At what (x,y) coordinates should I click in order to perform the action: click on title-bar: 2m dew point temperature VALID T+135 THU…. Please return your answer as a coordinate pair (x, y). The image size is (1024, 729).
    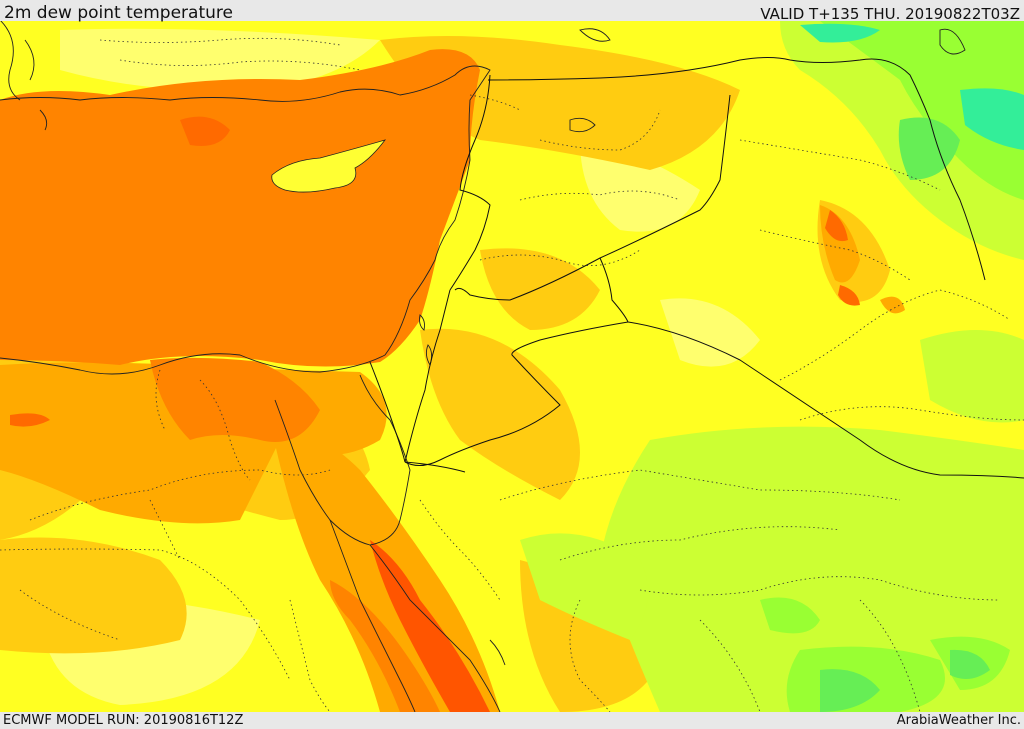
    Looking at the image, I should click on (512, 11).